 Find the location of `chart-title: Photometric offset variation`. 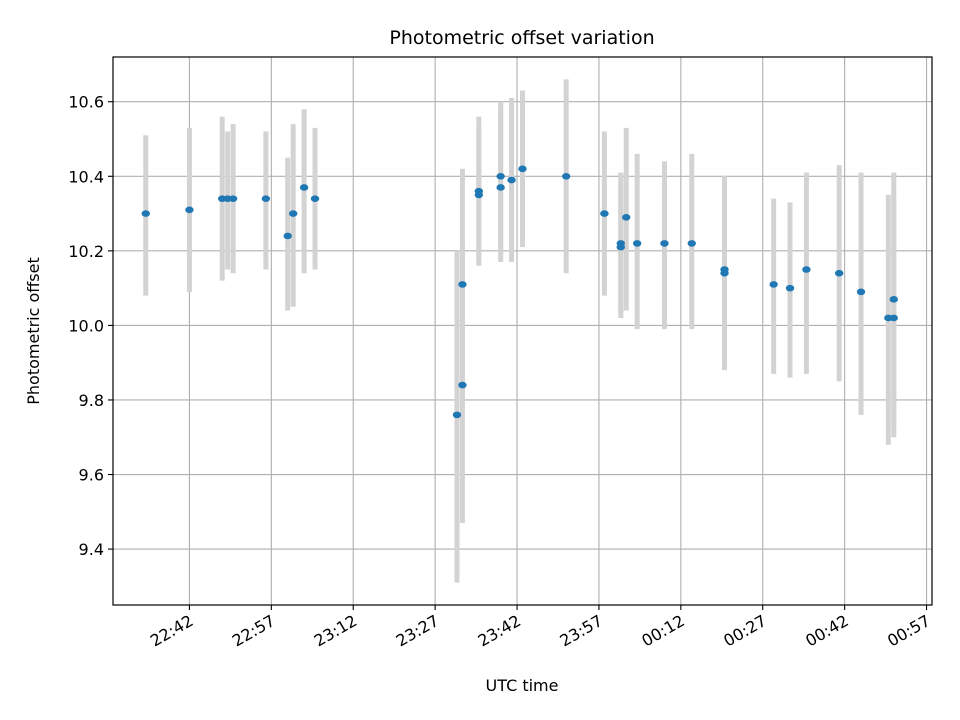

chart-title: Photometric offset variation is located at coordinates (521, 38).